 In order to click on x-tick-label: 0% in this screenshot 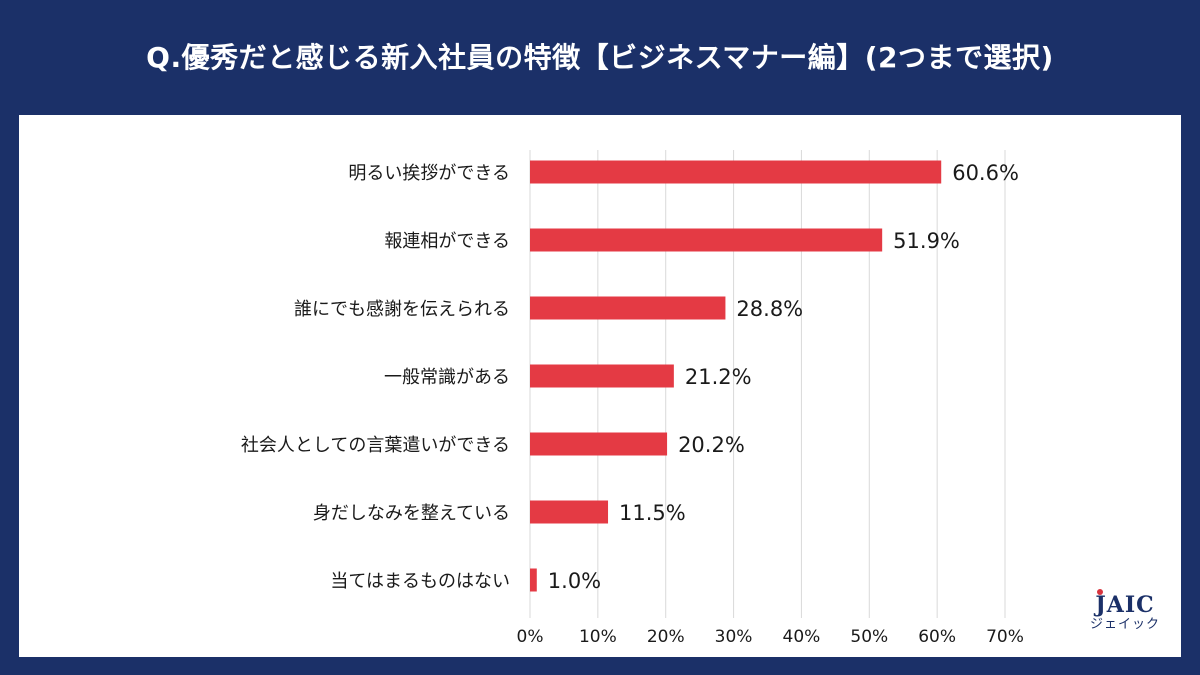, I will do `click(530, 637)`.